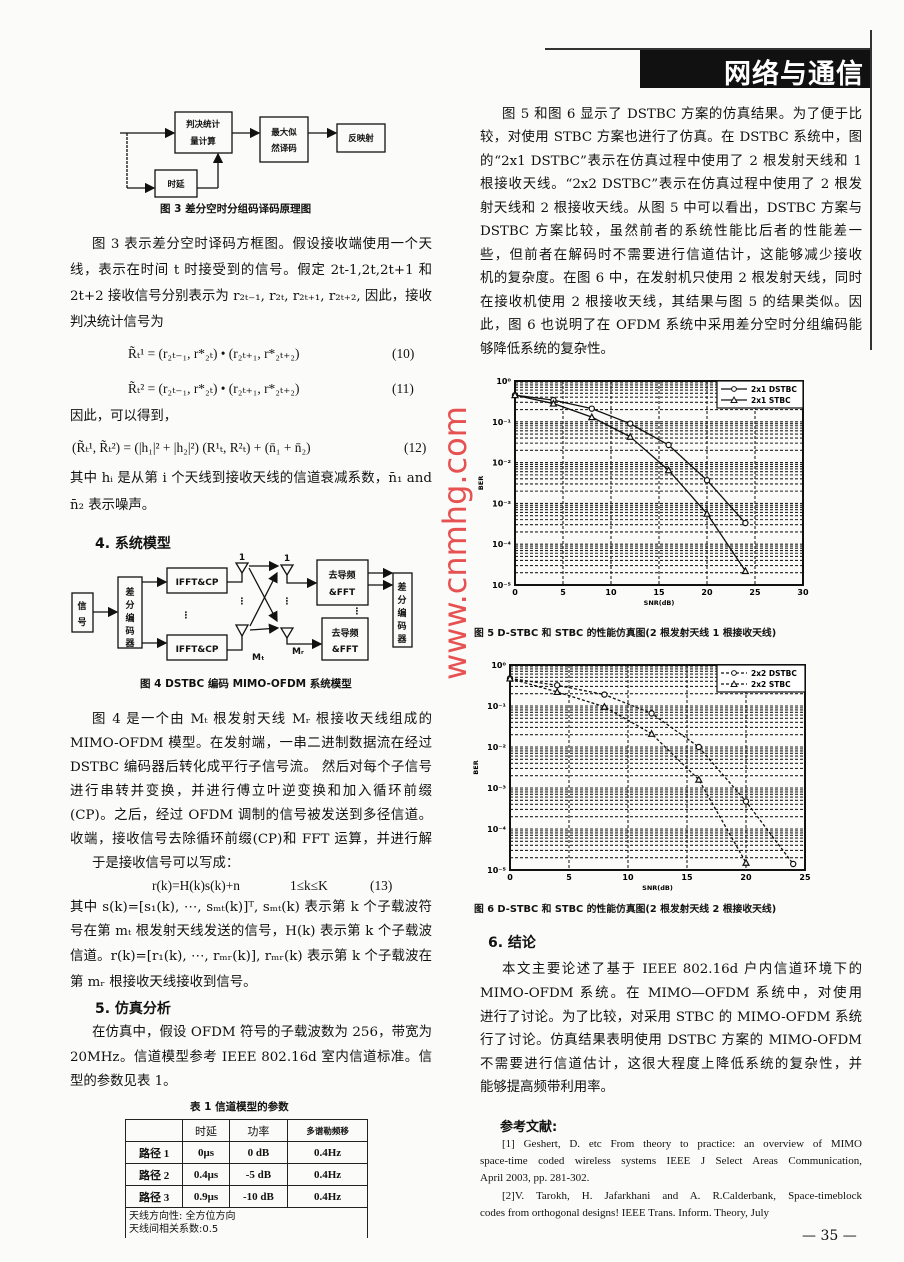  What do you see at coordinates (176, 183) in the screenshot?
I see `delay-box` at bounding box center [176, 183].